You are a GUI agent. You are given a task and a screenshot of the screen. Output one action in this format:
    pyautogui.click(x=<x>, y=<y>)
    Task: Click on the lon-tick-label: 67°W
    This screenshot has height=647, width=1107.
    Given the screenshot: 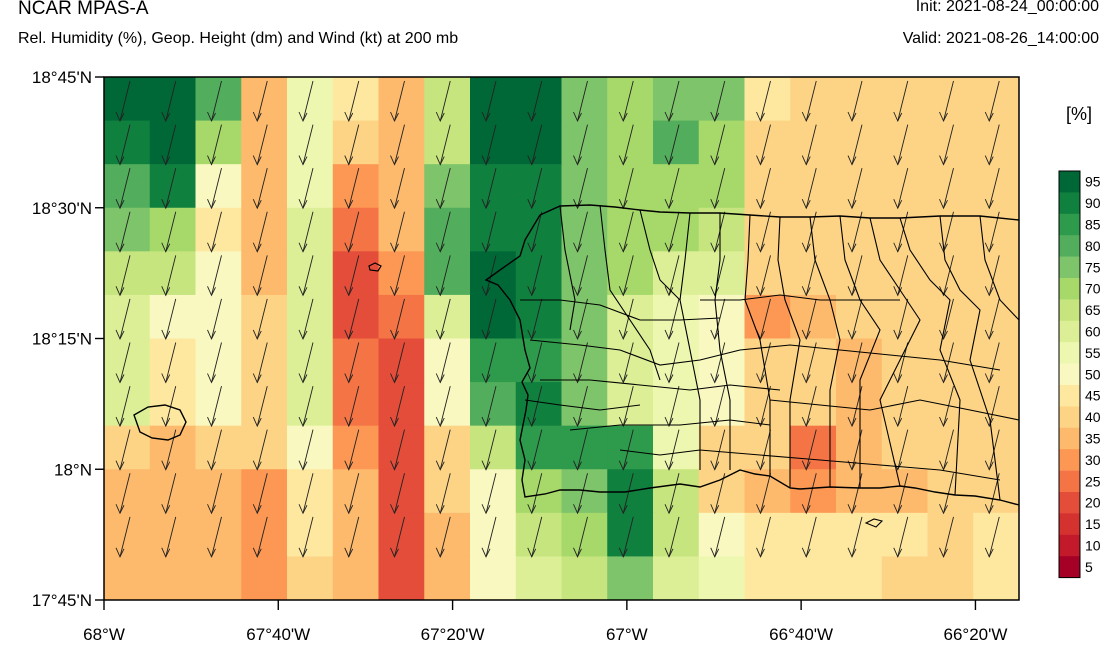 What is the action you would take?
    pyautogui.click(x=627, y=634)
    